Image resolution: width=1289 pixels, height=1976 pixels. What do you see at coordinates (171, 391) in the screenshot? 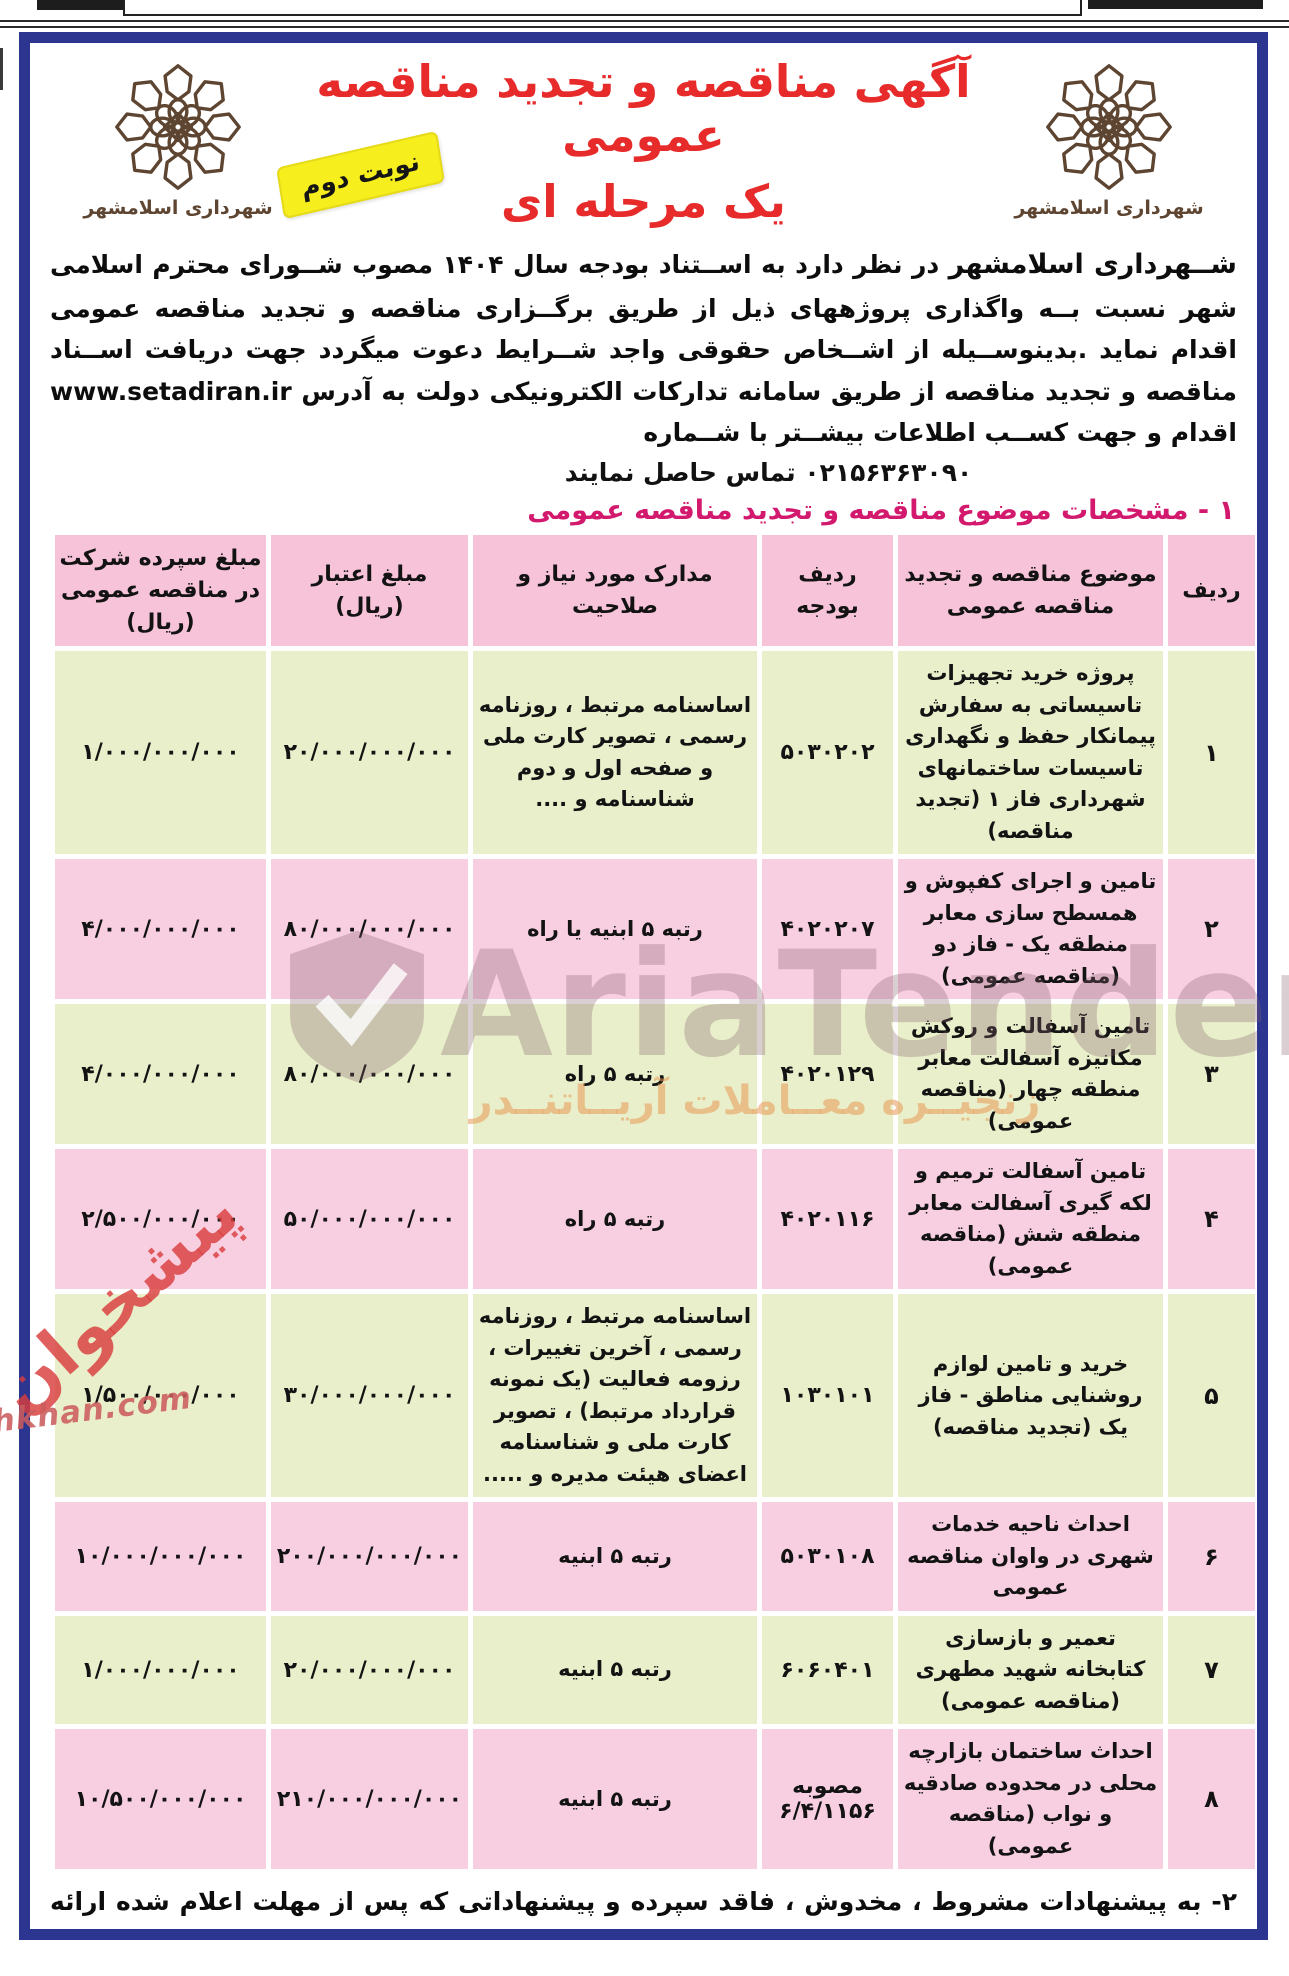
I see `setadiran-url: www.setadiran.ir` at bounding box center [171, 391].